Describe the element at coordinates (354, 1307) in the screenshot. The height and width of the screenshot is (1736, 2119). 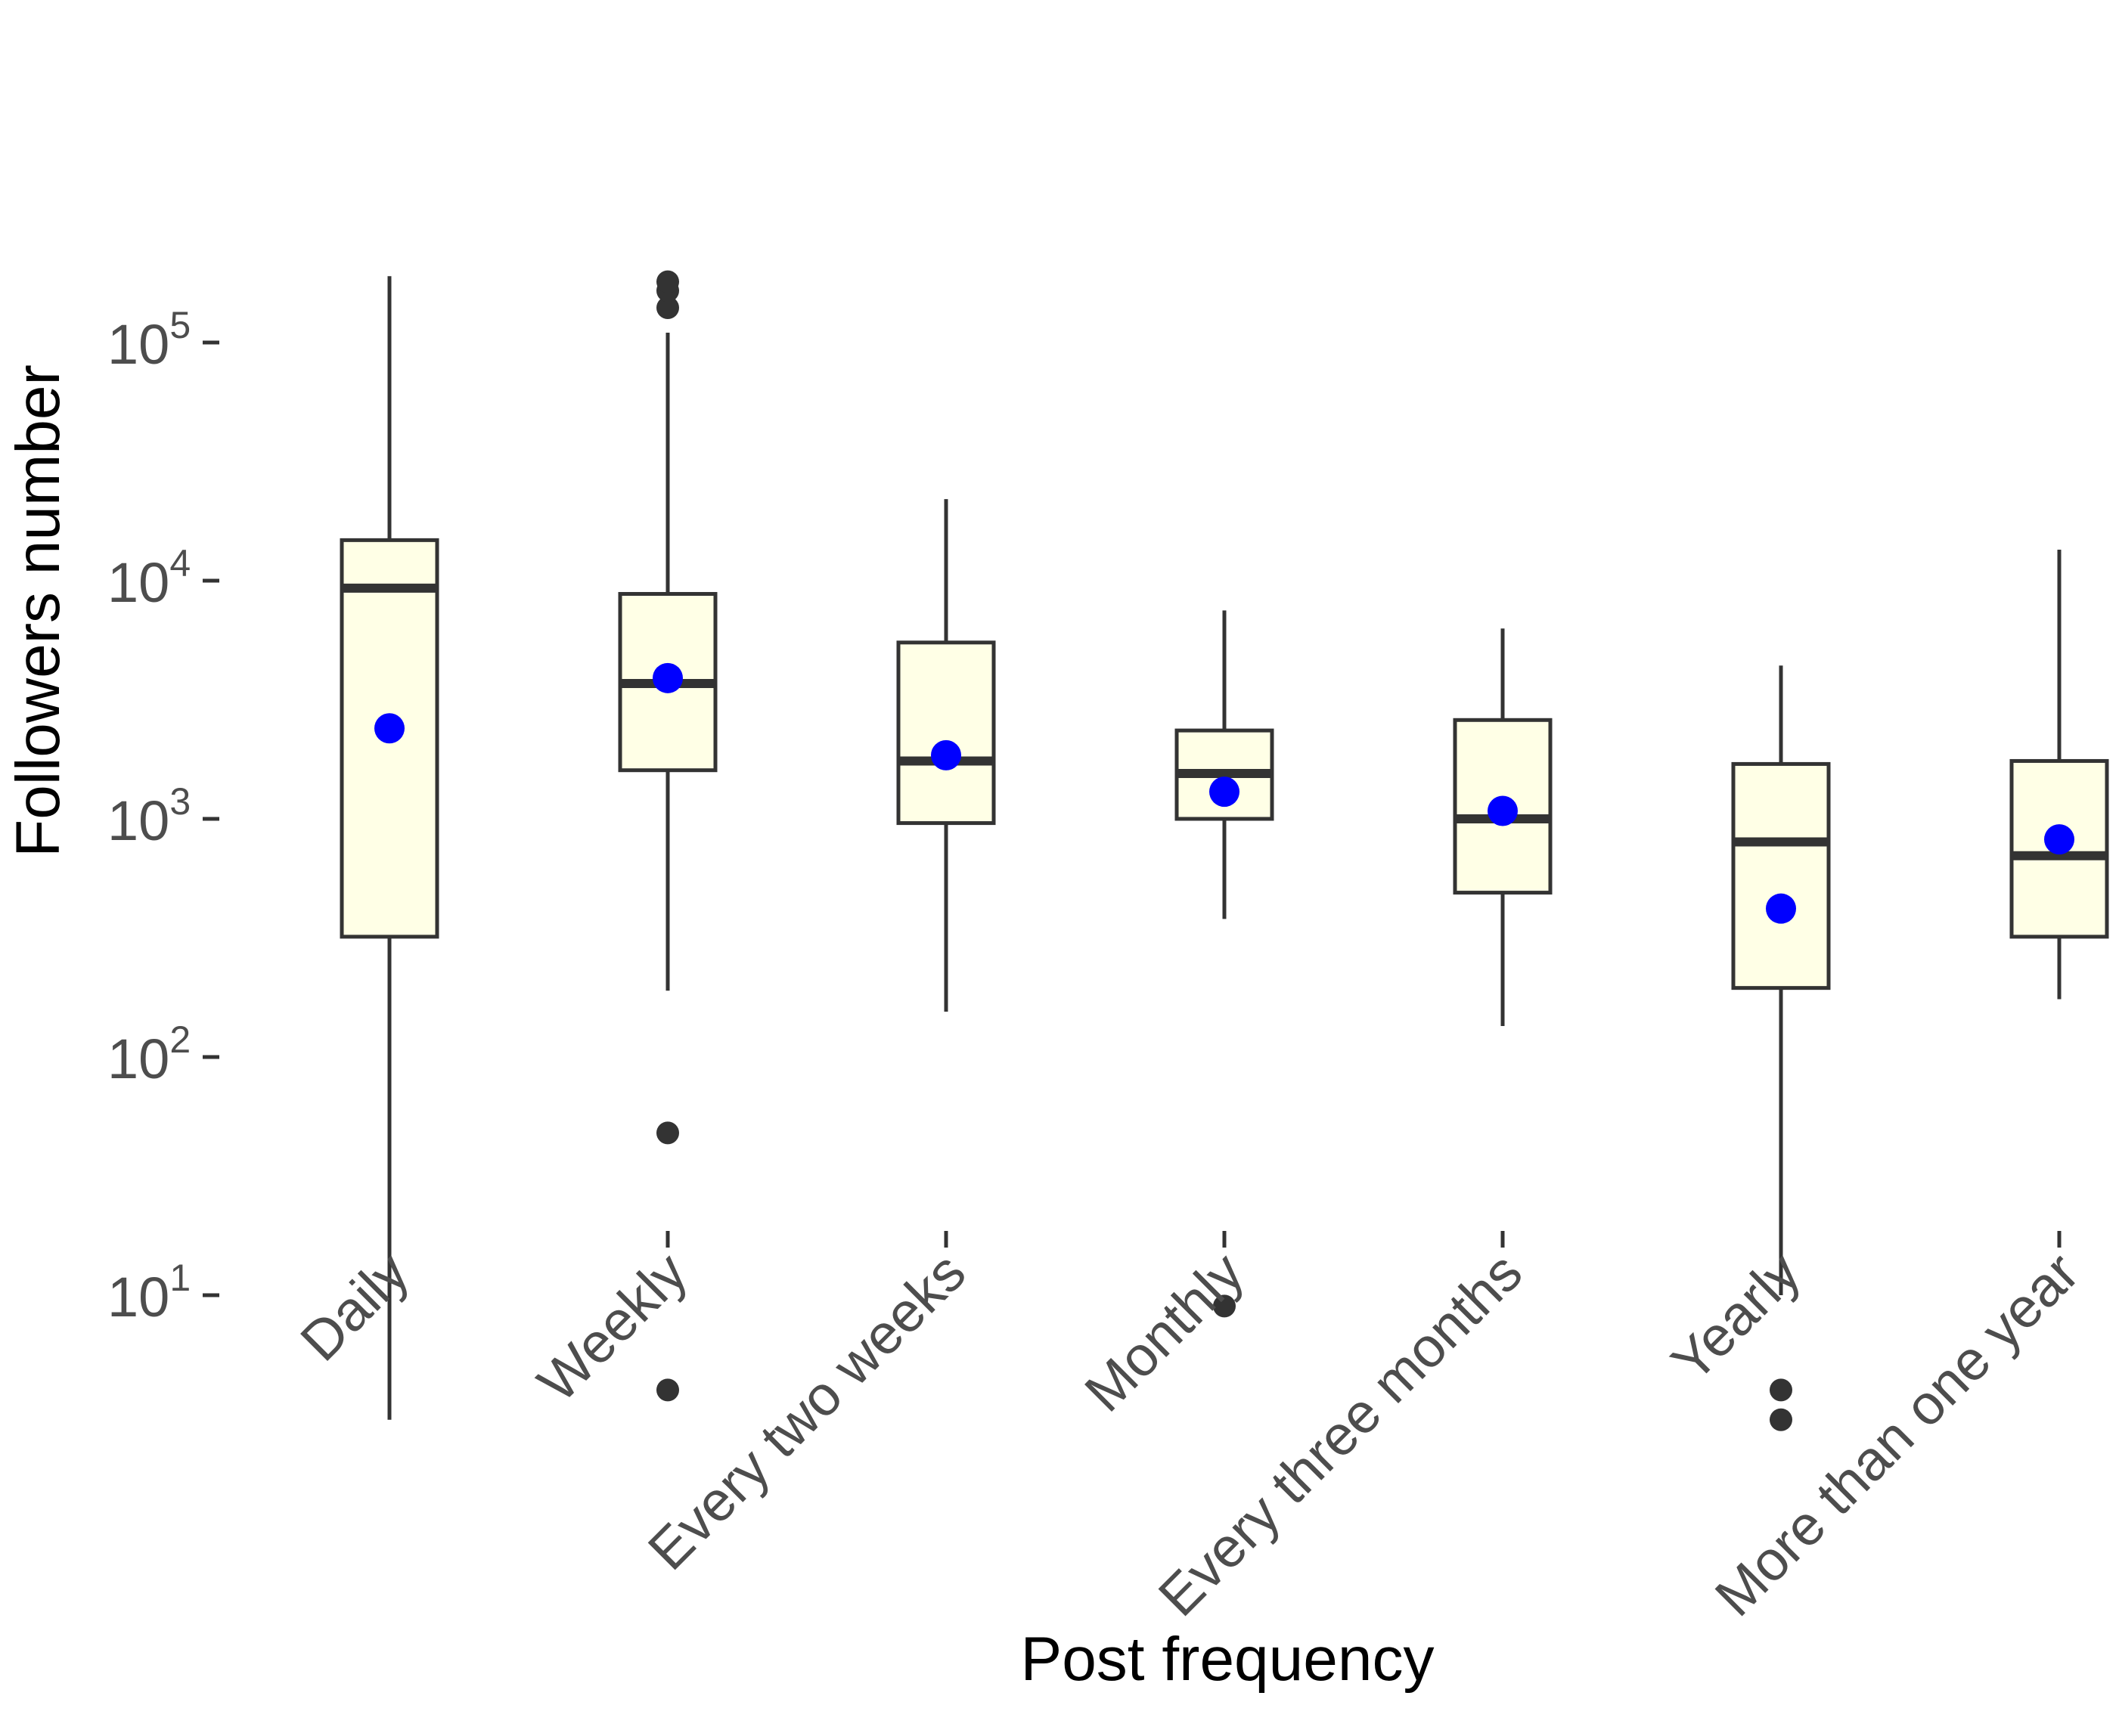
I see `x-tick-label: Daily` at that location.